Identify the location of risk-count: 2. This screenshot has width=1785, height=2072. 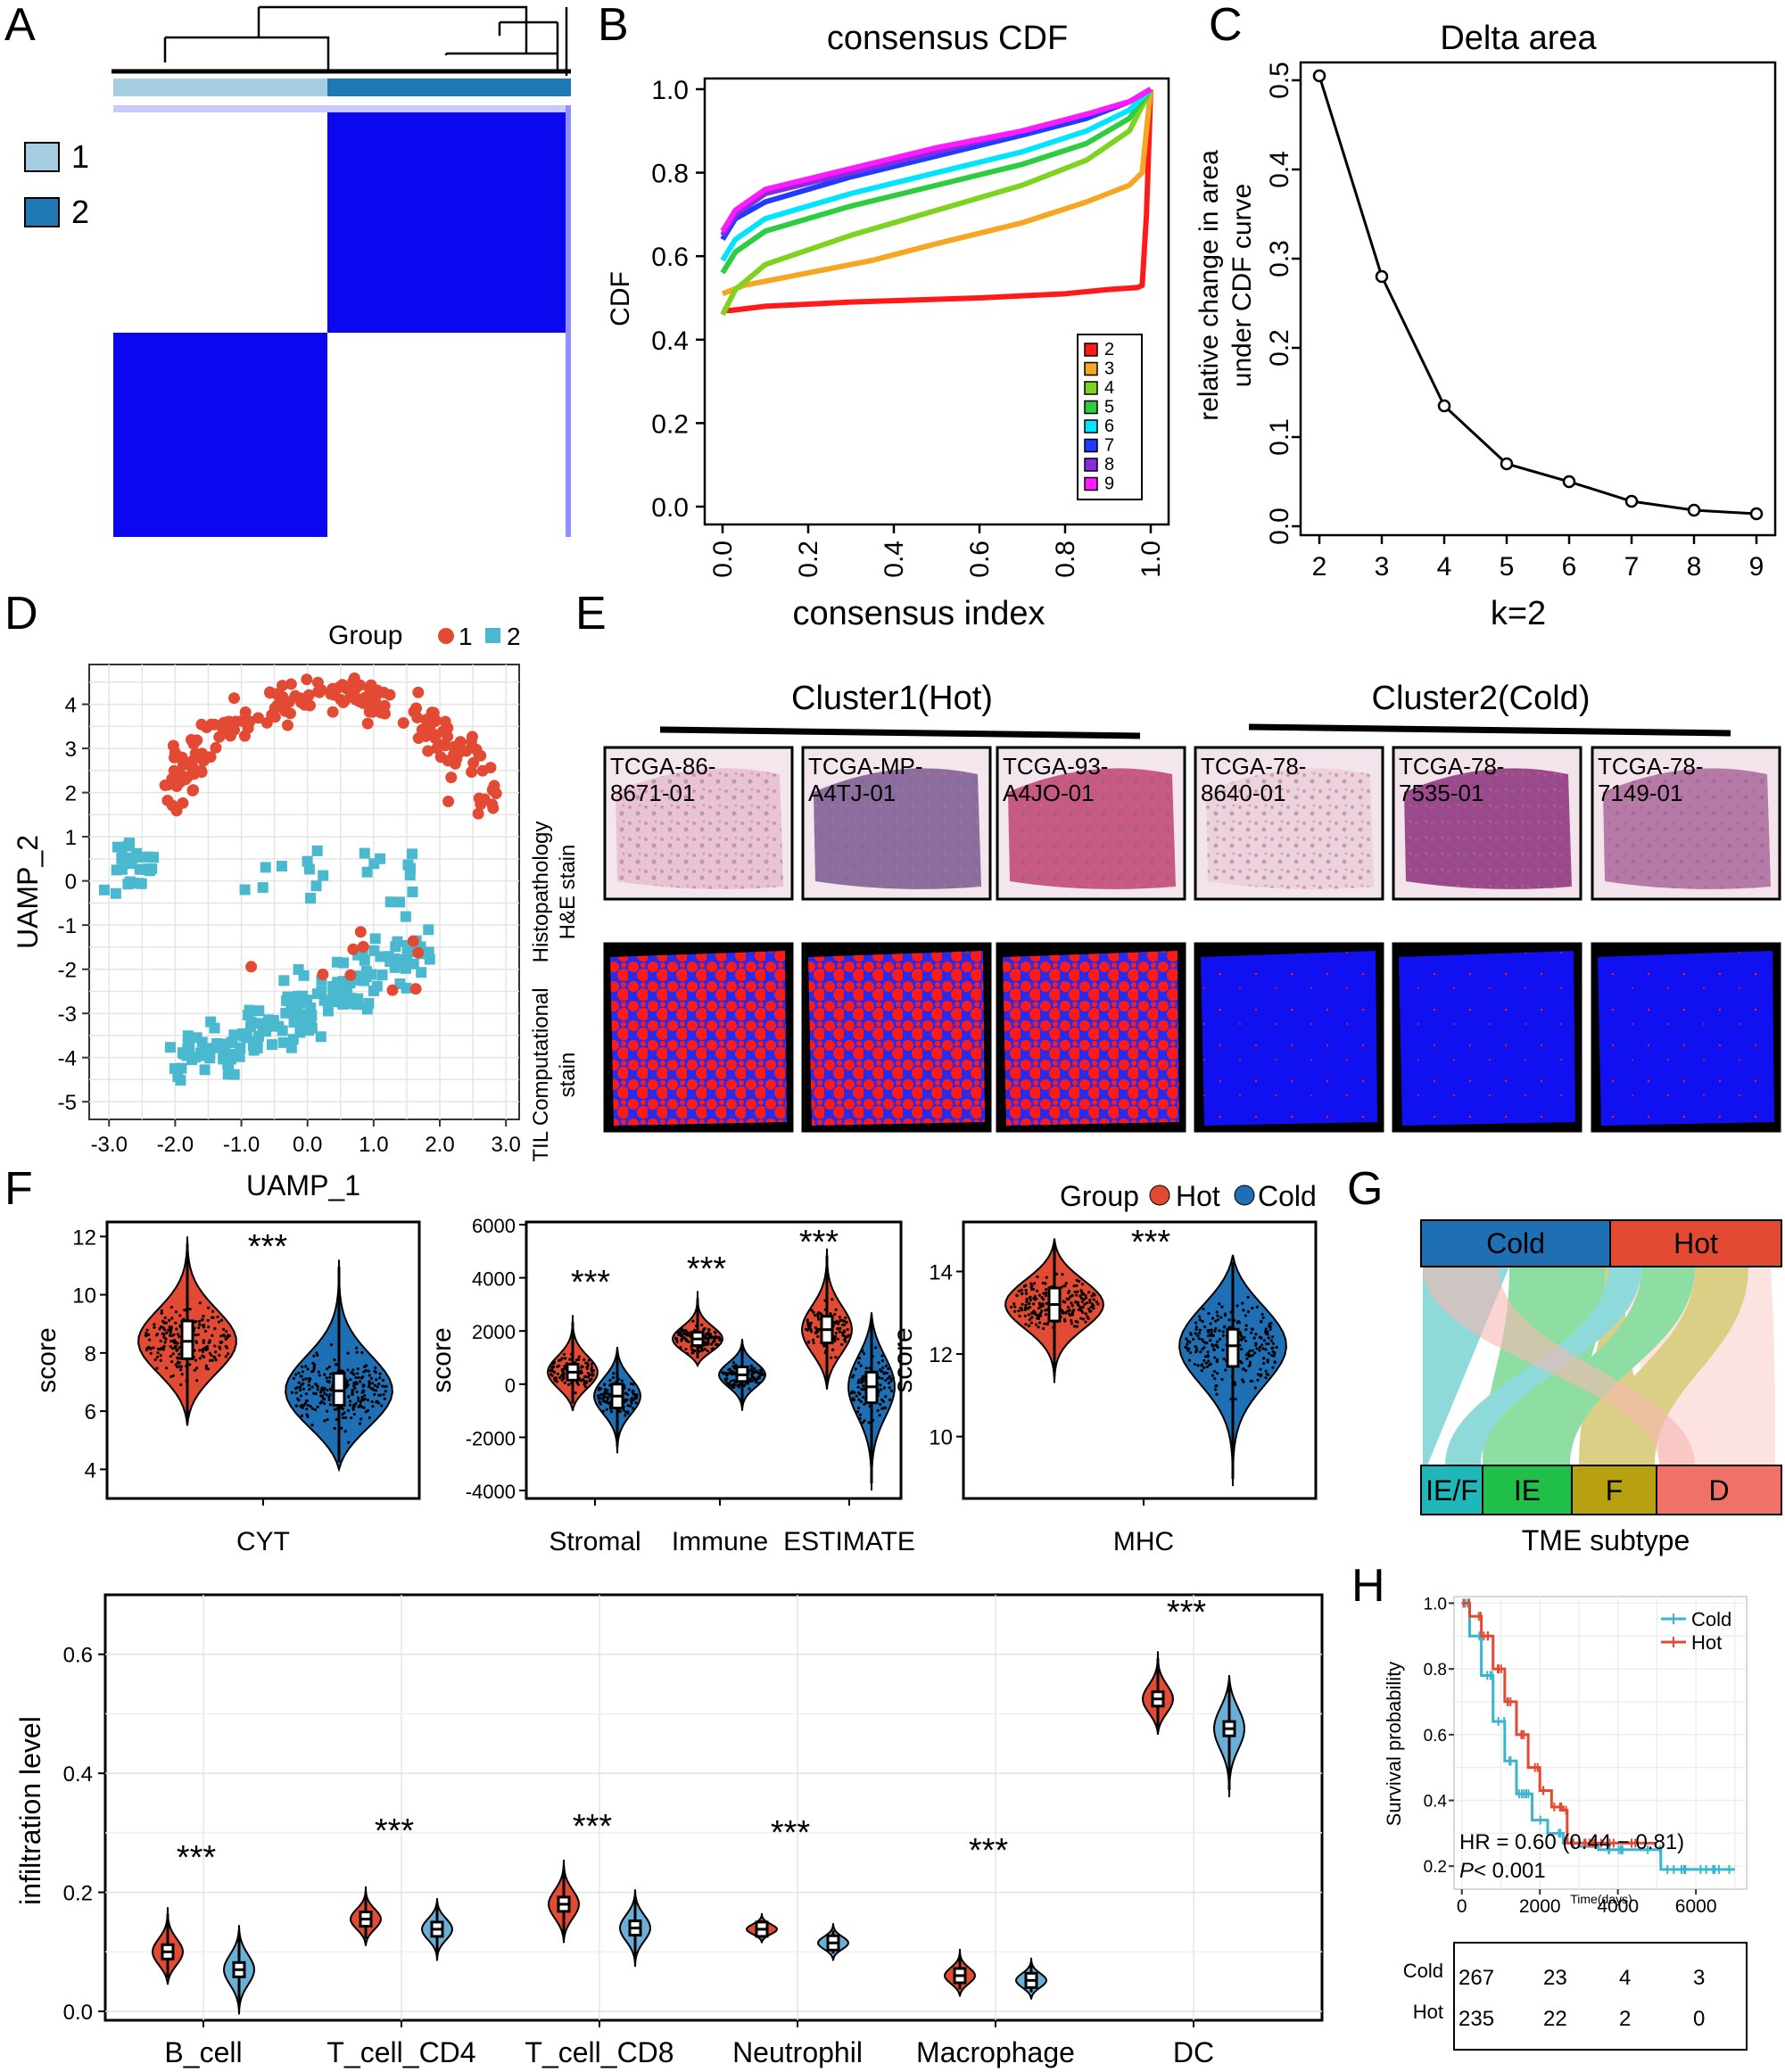
(1625, 2019).